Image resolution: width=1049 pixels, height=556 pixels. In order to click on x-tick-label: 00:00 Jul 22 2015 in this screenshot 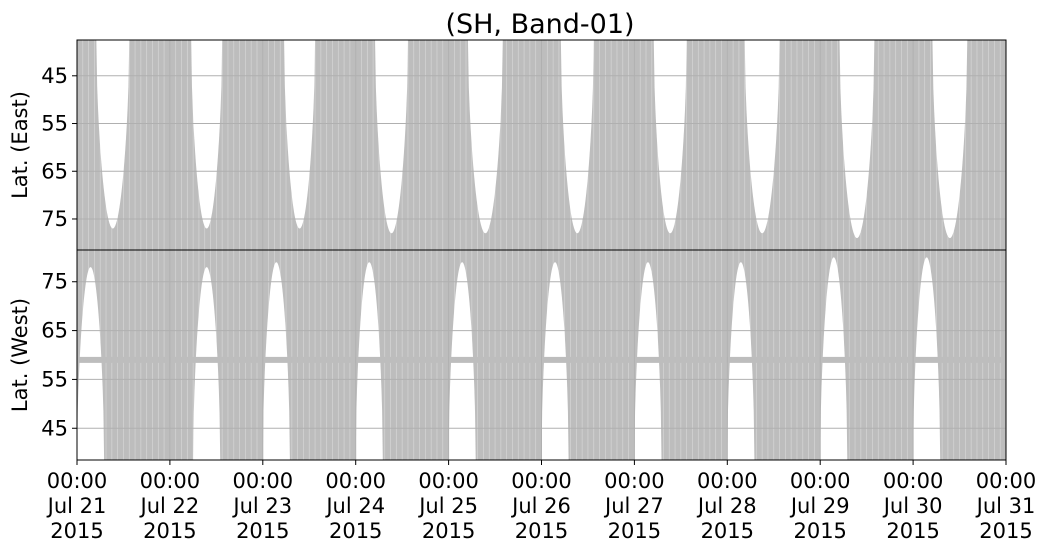, I will do `click(170, 506)`.